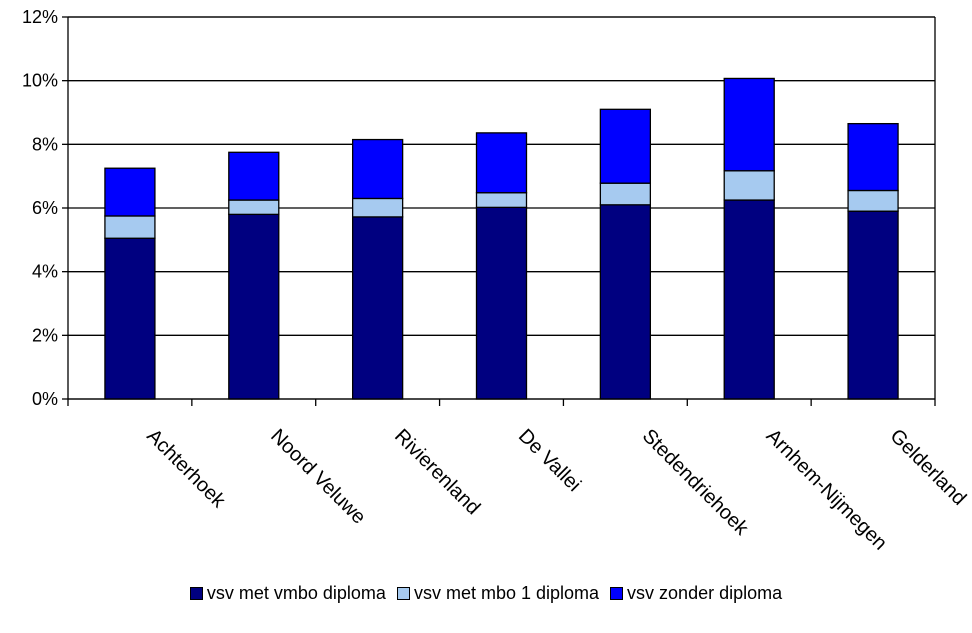 This screenshot has width=972, height=633. Describe the element at coordinates (186, 469) in the screenshot. I see `x-tick-label: Achterhoek` at that location.